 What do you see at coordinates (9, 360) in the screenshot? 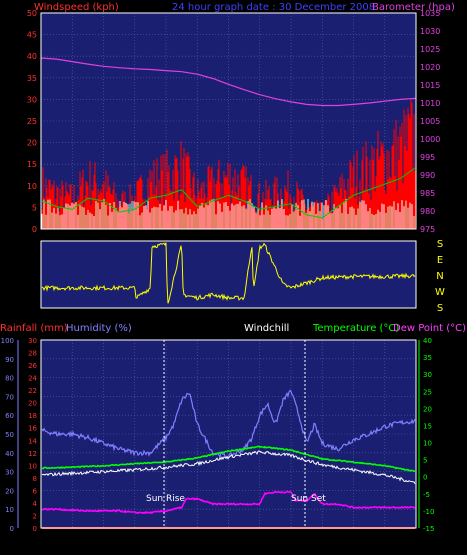
I see `humidity-tick-label: 90` at bounding box center [9, 360].